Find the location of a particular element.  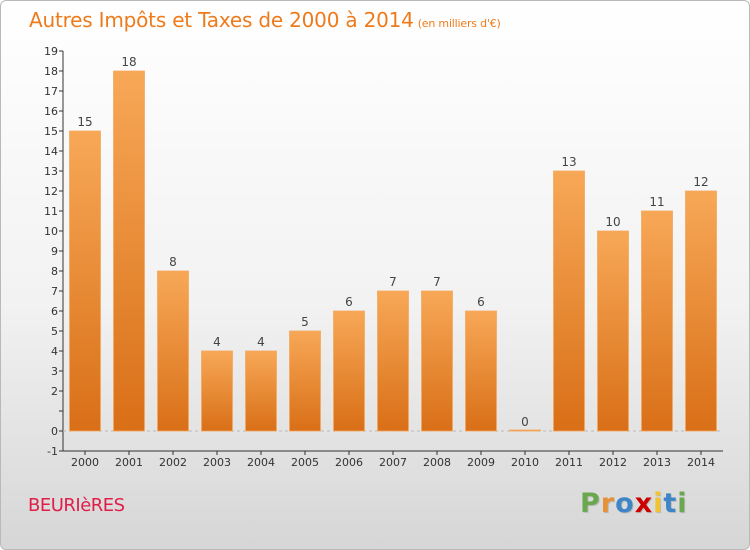

x-tick-label: 2013 is located at coordinates (657, 462).